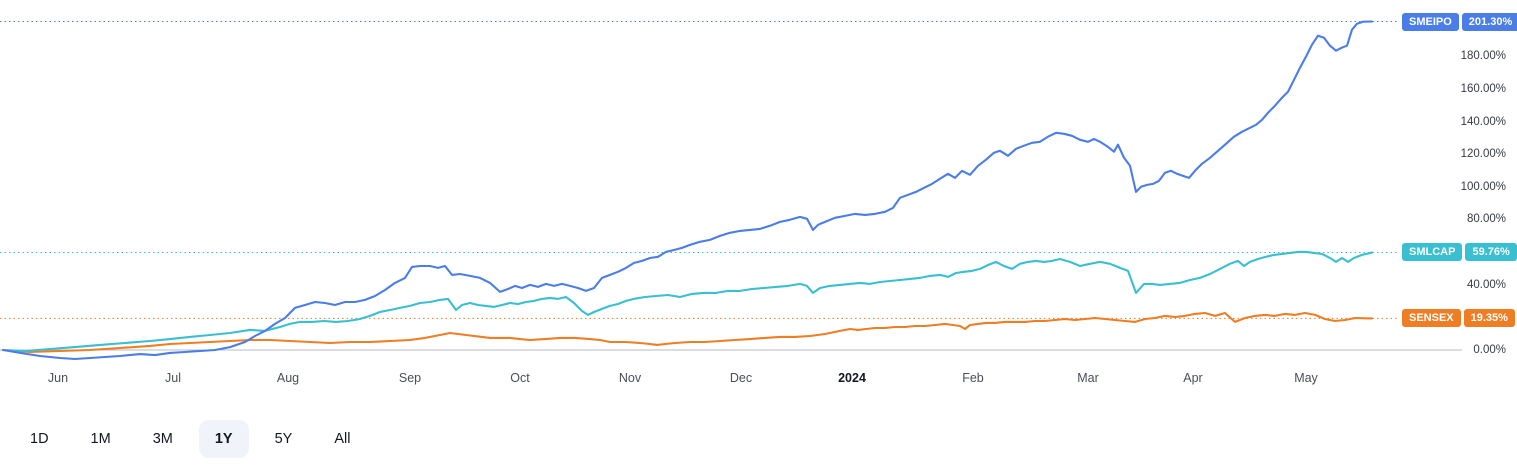 This screenshot has width=1517, height=469. What do you see at coordinates (1459, 21) in the screenshot?
I see `price-badge-smeipo: SMEIPO 201.30%` at bounding box center [1459, 21].